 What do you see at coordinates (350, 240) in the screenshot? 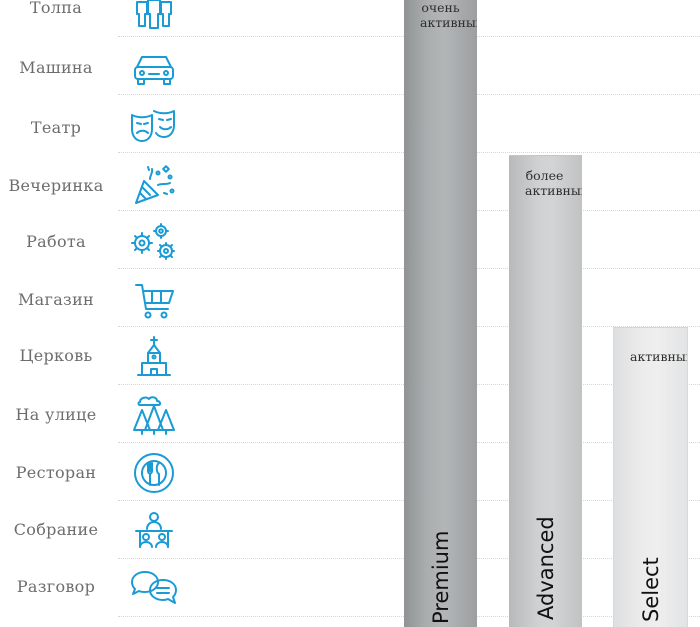
I see `row-work: Работа` at bounding box center [350, 240].